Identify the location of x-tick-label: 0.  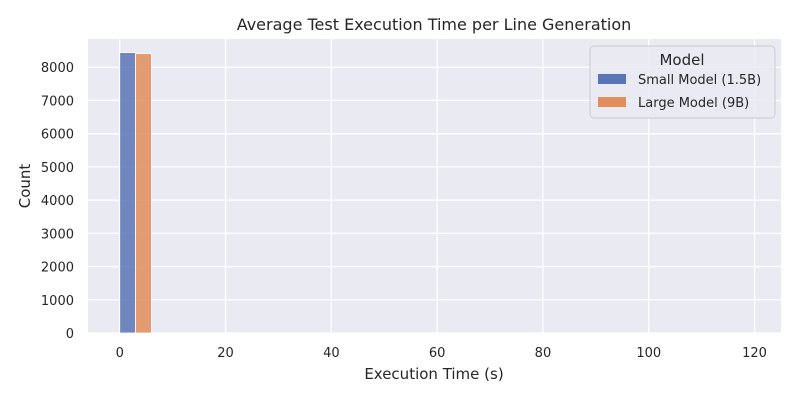
(120, 353).